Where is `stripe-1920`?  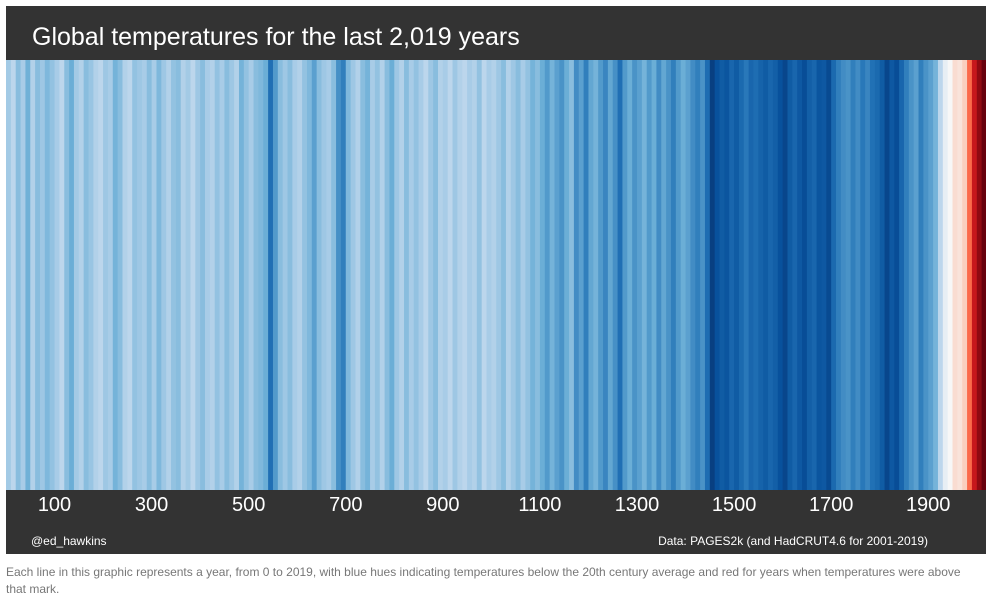
stripe-1920 is located at coordinates (940, 275).